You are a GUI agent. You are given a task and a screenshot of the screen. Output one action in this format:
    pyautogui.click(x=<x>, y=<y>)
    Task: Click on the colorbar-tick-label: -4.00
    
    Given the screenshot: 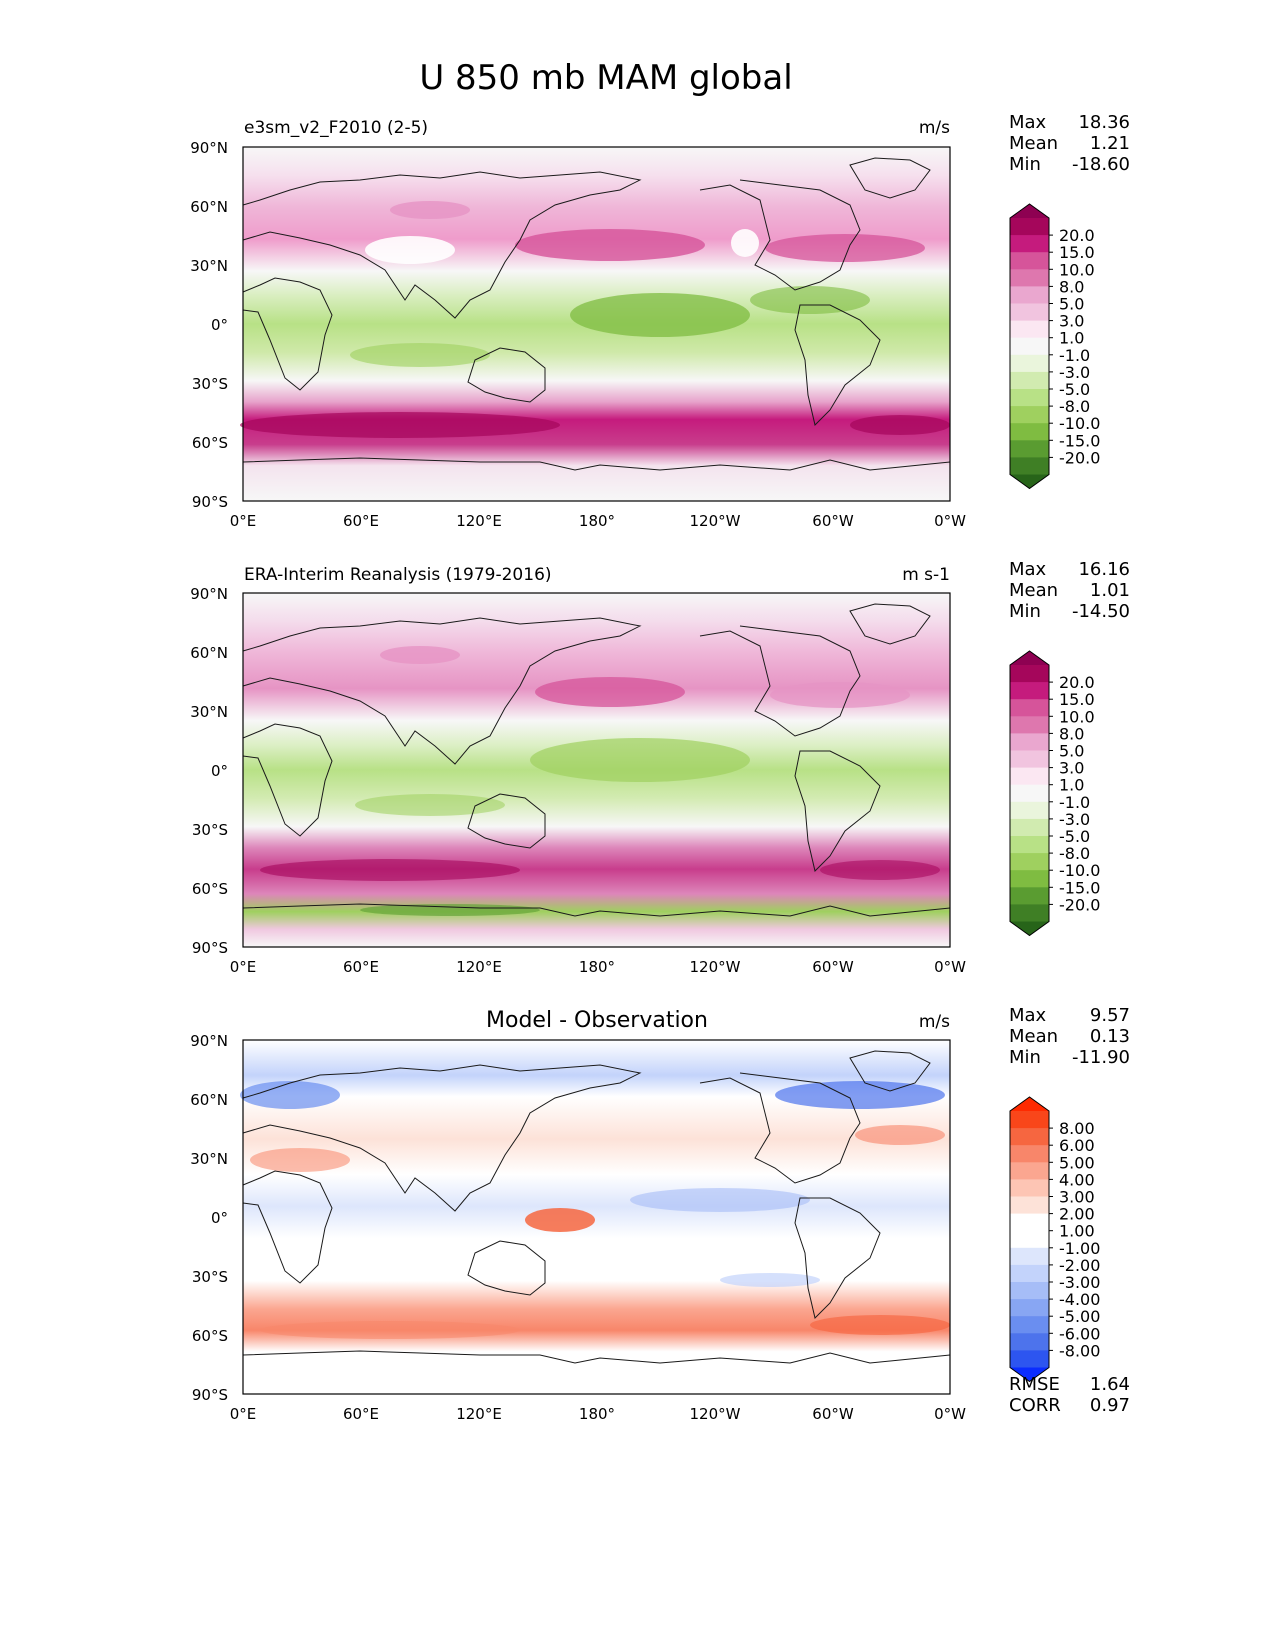 What is the action you would take?
    pyautogui.click(x=1079, y=1299)
    